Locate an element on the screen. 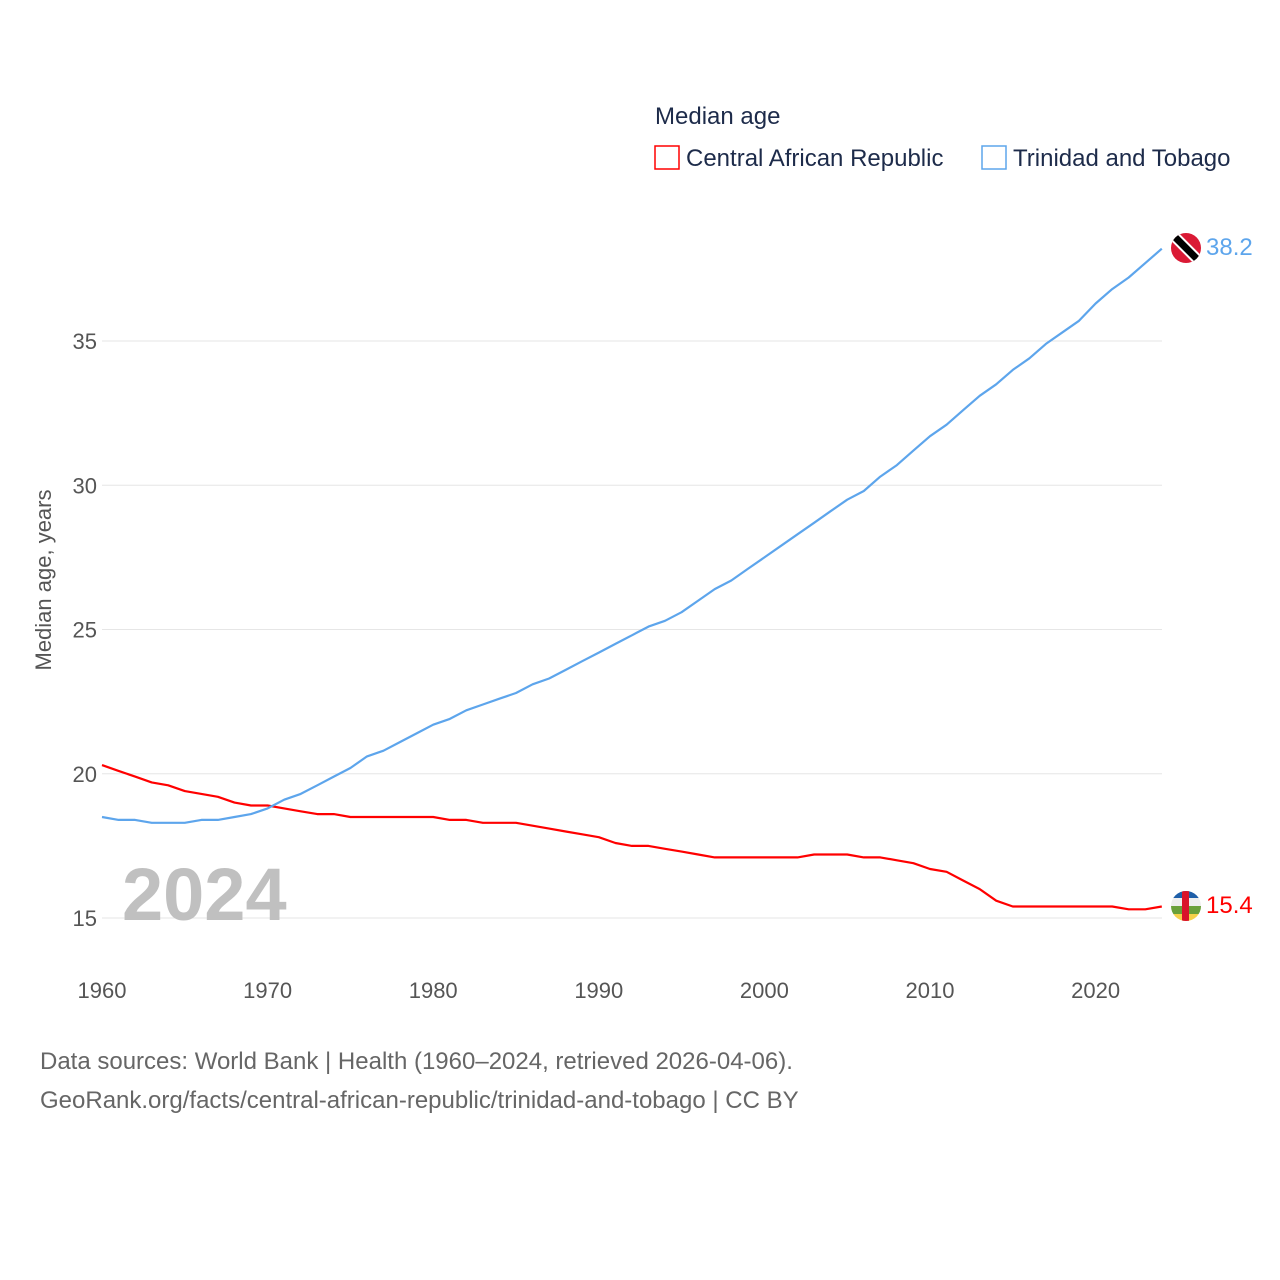 The height and width of the screenshot is (1280, 1280). legend-title: Median age is located at coordinates (717, 116).